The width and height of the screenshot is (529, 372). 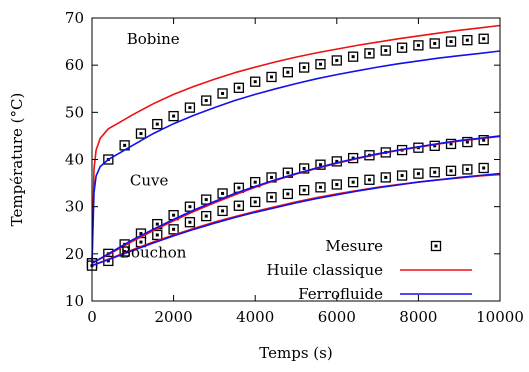 What do you see at coordinates (174, 317) in the screenshot?
I see `x-tick-label: 2000` at bounding box center [174, 317].